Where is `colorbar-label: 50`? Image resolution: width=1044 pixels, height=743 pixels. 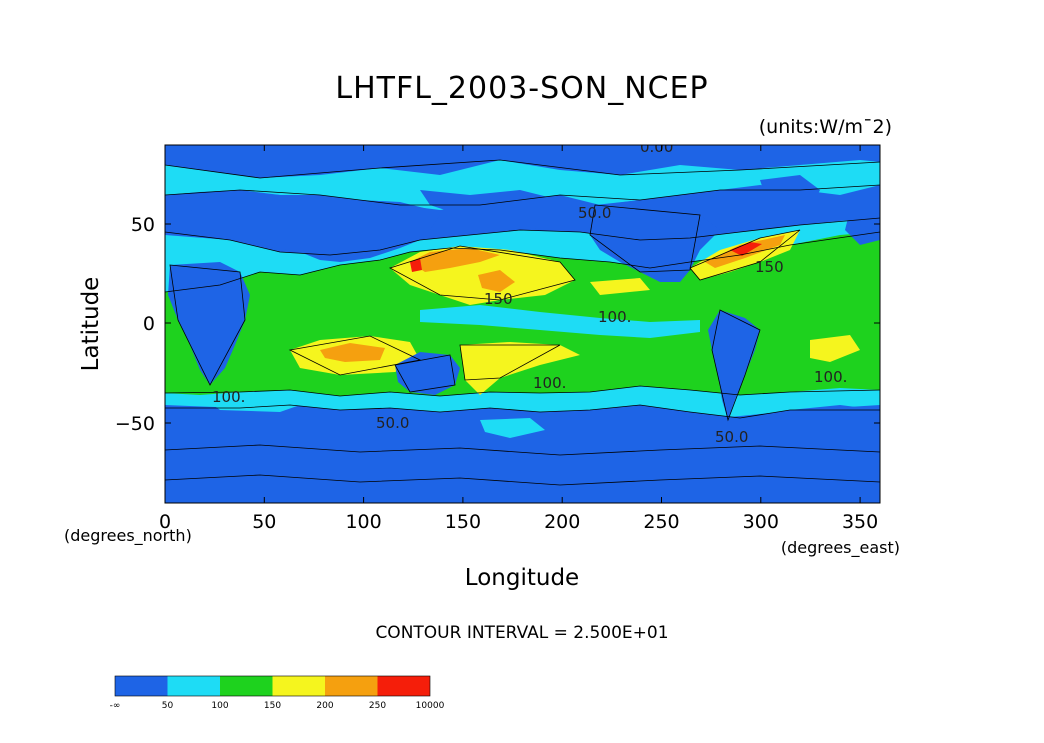
colorbar-label: 50 is located at coordinates (168, 706).